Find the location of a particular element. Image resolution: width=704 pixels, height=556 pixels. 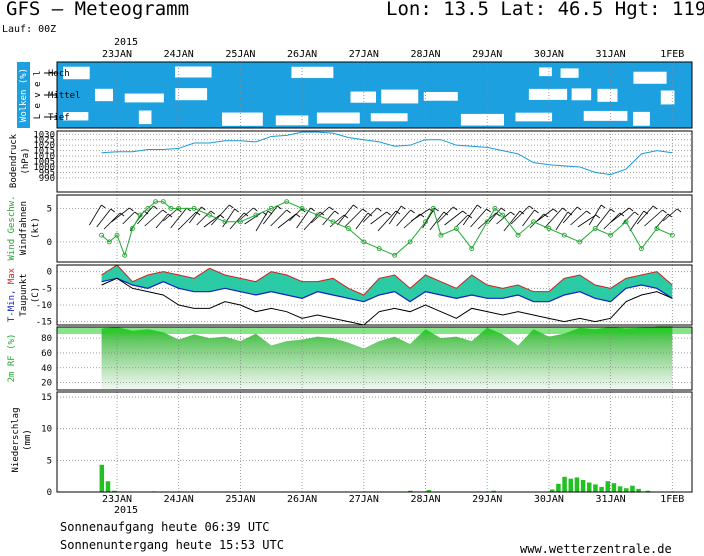

x-tick-label-top: 28JAN is located at coordinates (425, 54).